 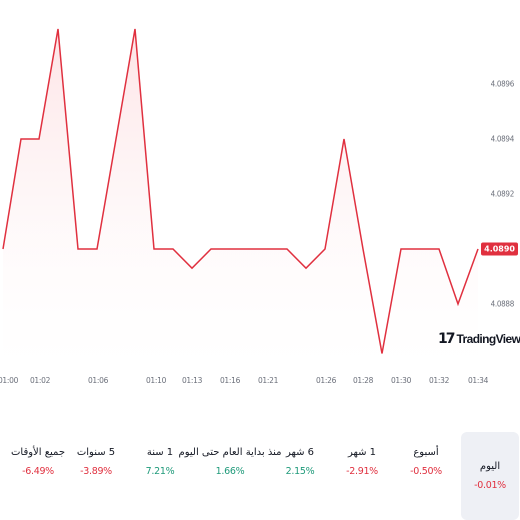 I want to click on period-label: 1 شهر, so click(x=362, y=452).